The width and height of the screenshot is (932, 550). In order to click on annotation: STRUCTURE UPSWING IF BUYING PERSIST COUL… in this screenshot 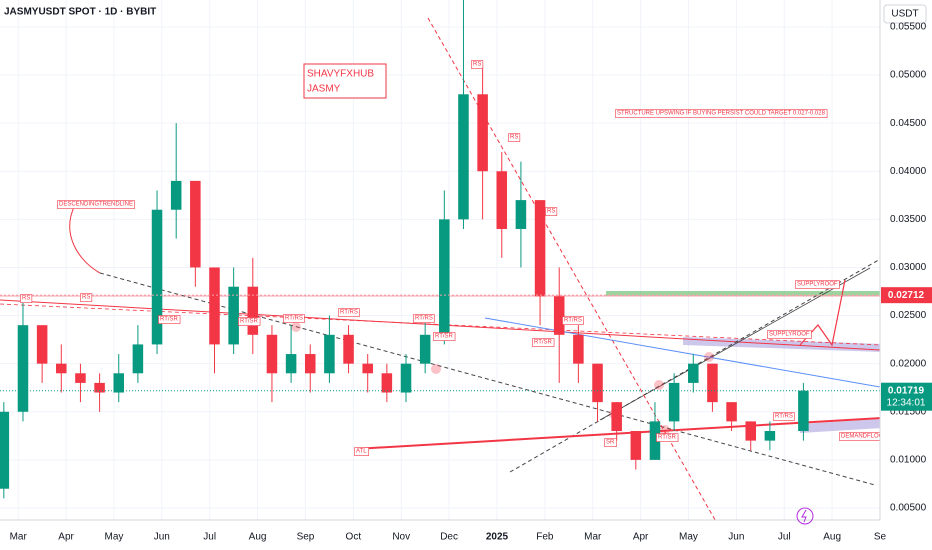, I will do `click(721, 114)`.